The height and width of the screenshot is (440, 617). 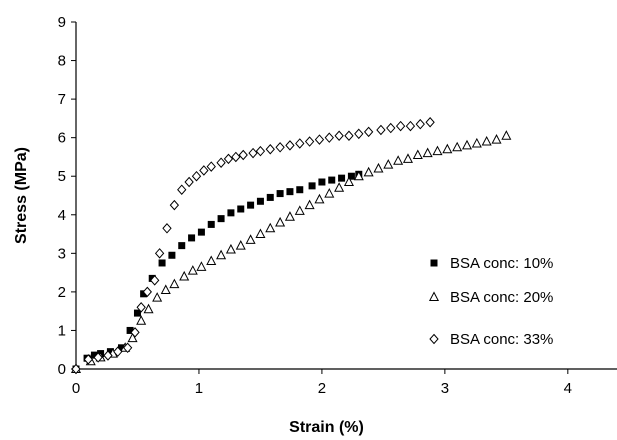 What do you see at coordinates (62, 138) in the screenshot?
I see `y-tick-label: 6` at bounding box center [62, 138].